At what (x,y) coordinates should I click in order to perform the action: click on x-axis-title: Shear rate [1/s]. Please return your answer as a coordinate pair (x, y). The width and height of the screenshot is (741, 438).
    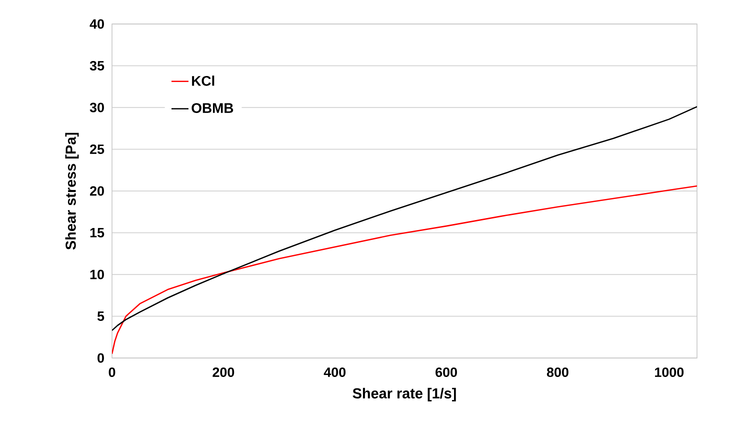
    Looking at the image, I should click on (404, 395).